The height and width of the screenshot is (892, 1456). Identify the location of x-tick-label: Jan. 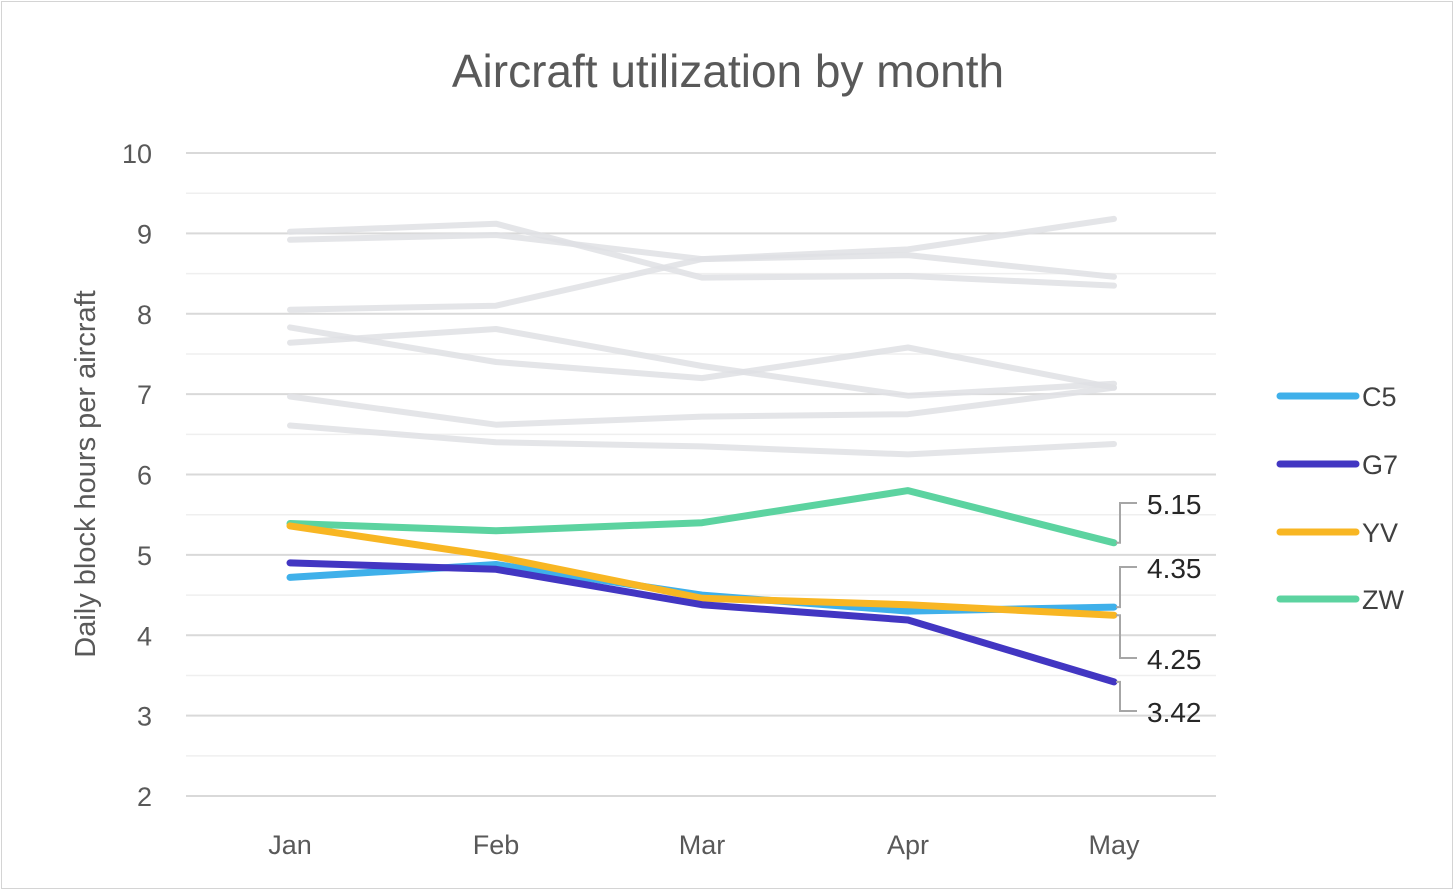
(290, 845).